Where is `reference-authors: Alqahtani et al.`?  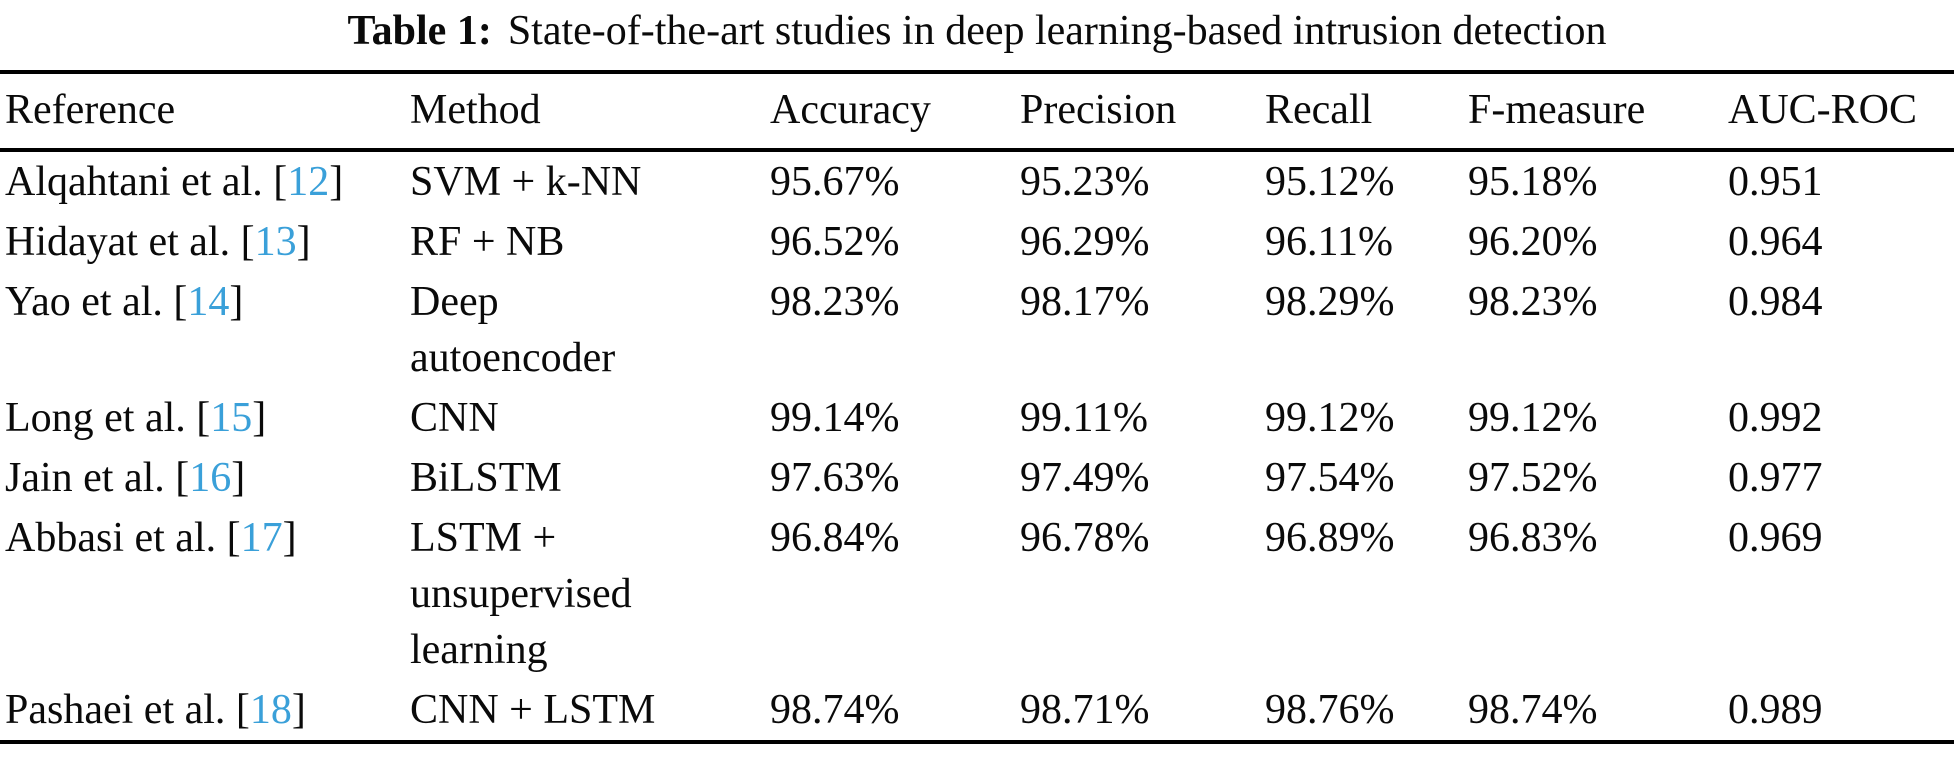
reference-authors: Alqahtani et al. is located at coordinates (139, 182).